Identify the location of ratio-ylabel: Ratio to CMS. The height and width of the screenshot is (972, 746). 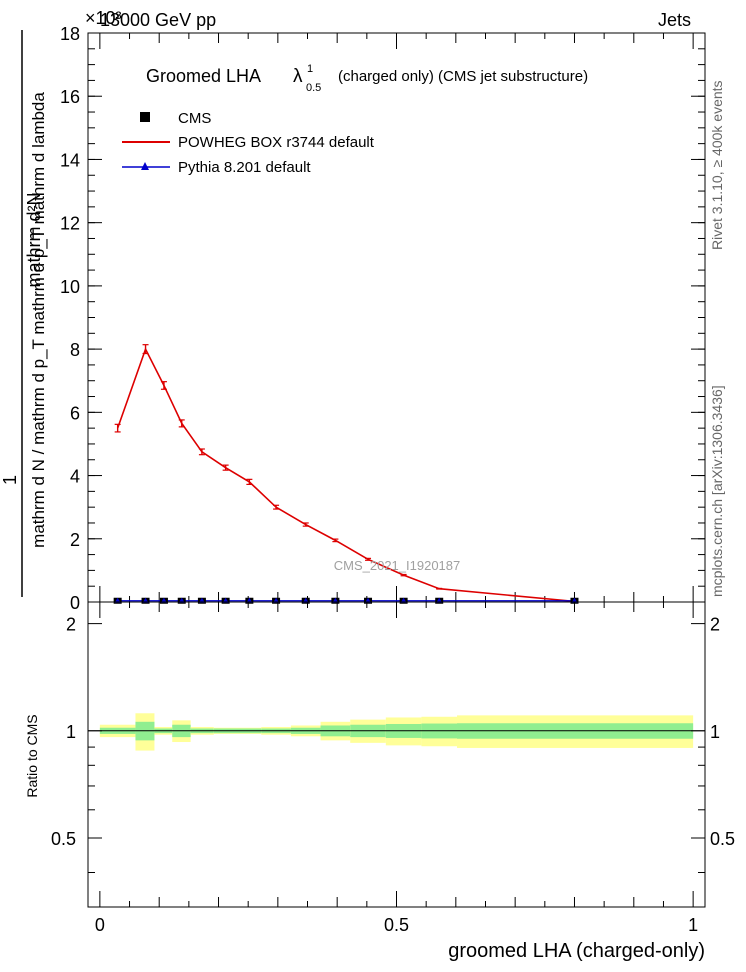
(32, 755).